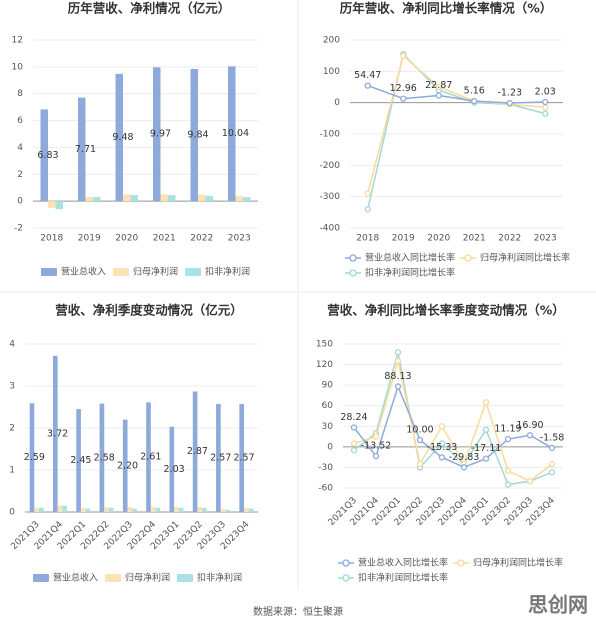 The image size is (596, 624). Describe the element at coordinates (353, 417) in the screenshot. I see `value-label: 28.24` at that location.